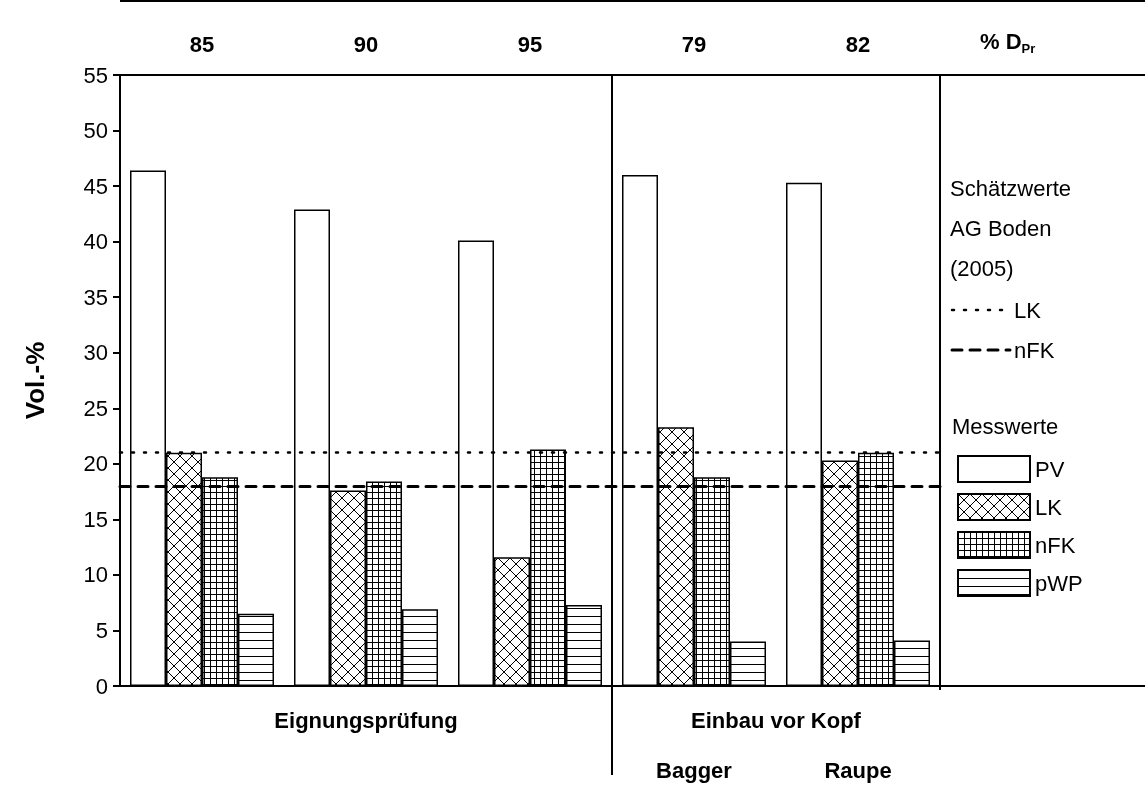 The width and height of the screenshot is (1145, 801). What do you see at coordinates (858, 770) in the screenshot?
I see `text: Raupe` at bounding box center [858, 770].